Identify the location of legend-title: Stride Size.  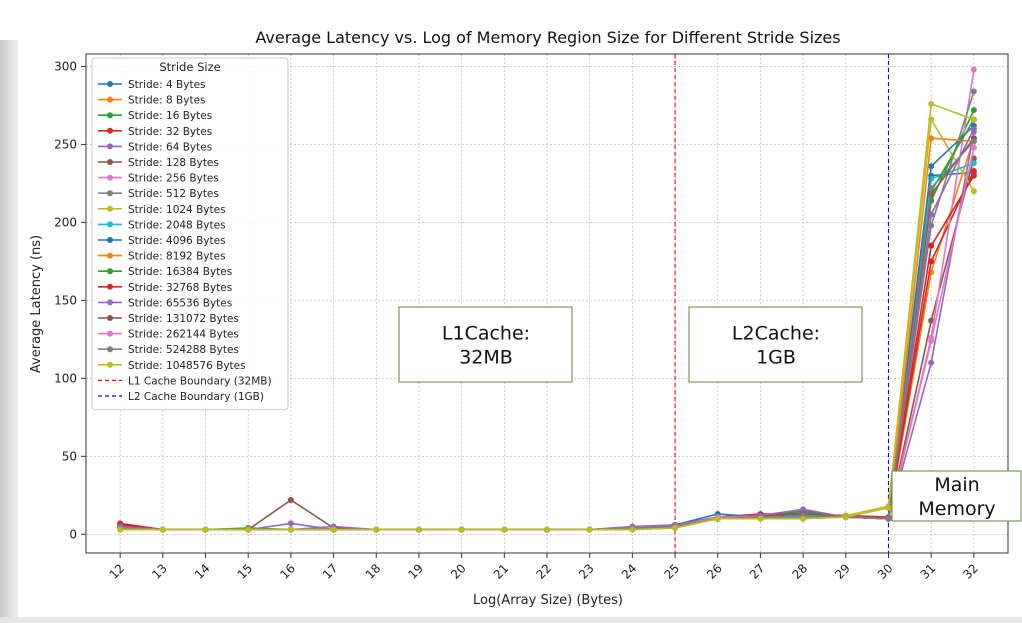
(189, 67).